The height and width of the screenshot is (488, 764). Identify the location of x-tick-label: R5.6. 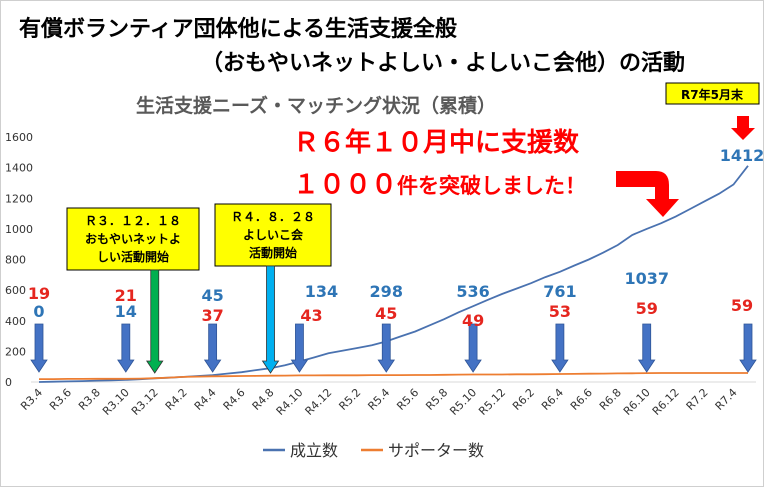
(407, 399).